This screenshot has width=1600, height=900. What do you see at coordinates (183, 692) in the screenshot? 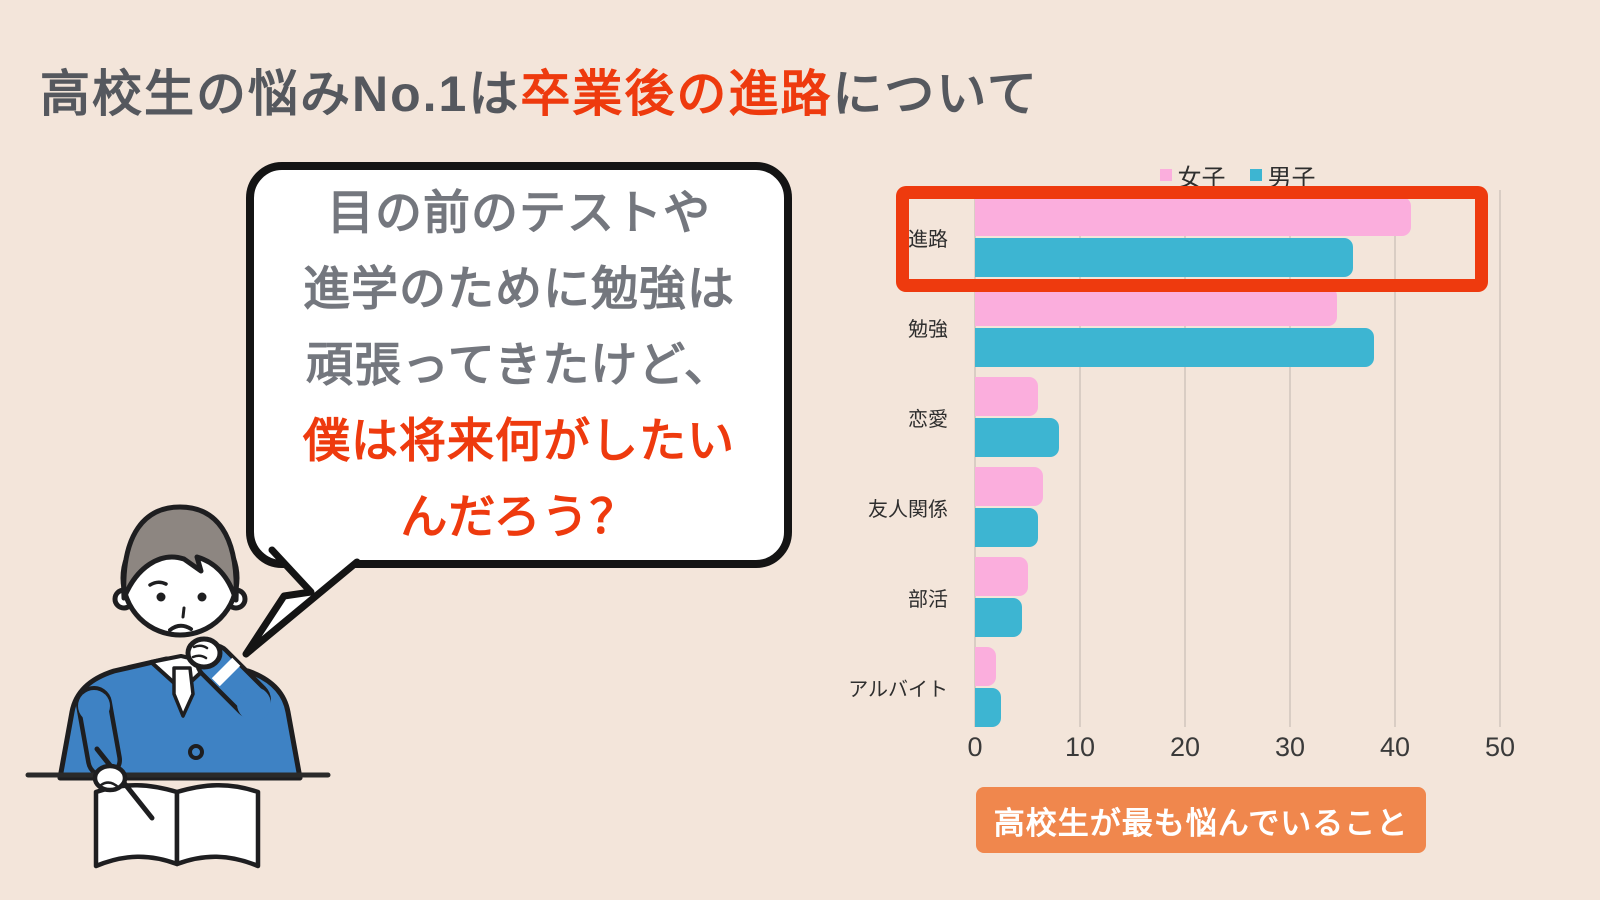
I see `tie` at bounding box center [183, 692].